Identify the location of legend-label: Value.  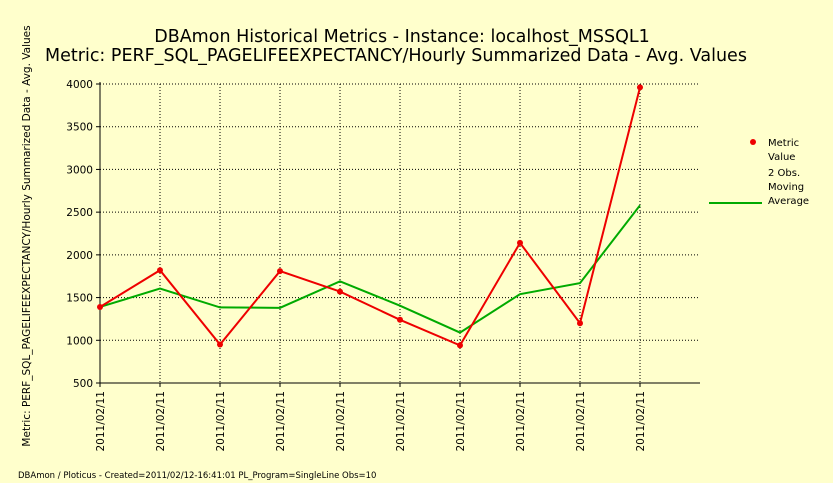
(781, 157).